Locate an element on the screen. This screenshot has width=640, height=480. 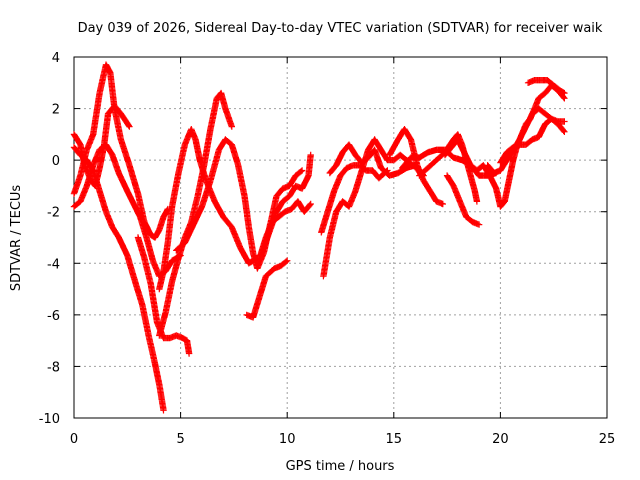
x-tick-label: 5 is located at coordinates (180, 439).